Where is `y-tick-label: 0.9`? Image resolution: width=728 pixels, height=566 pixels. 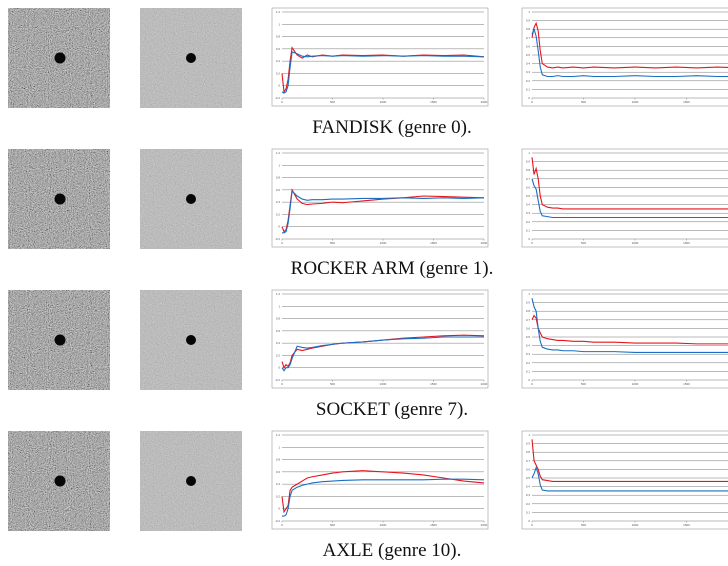 y-tick-label: 0.9 is located at coordinates (528, 21).